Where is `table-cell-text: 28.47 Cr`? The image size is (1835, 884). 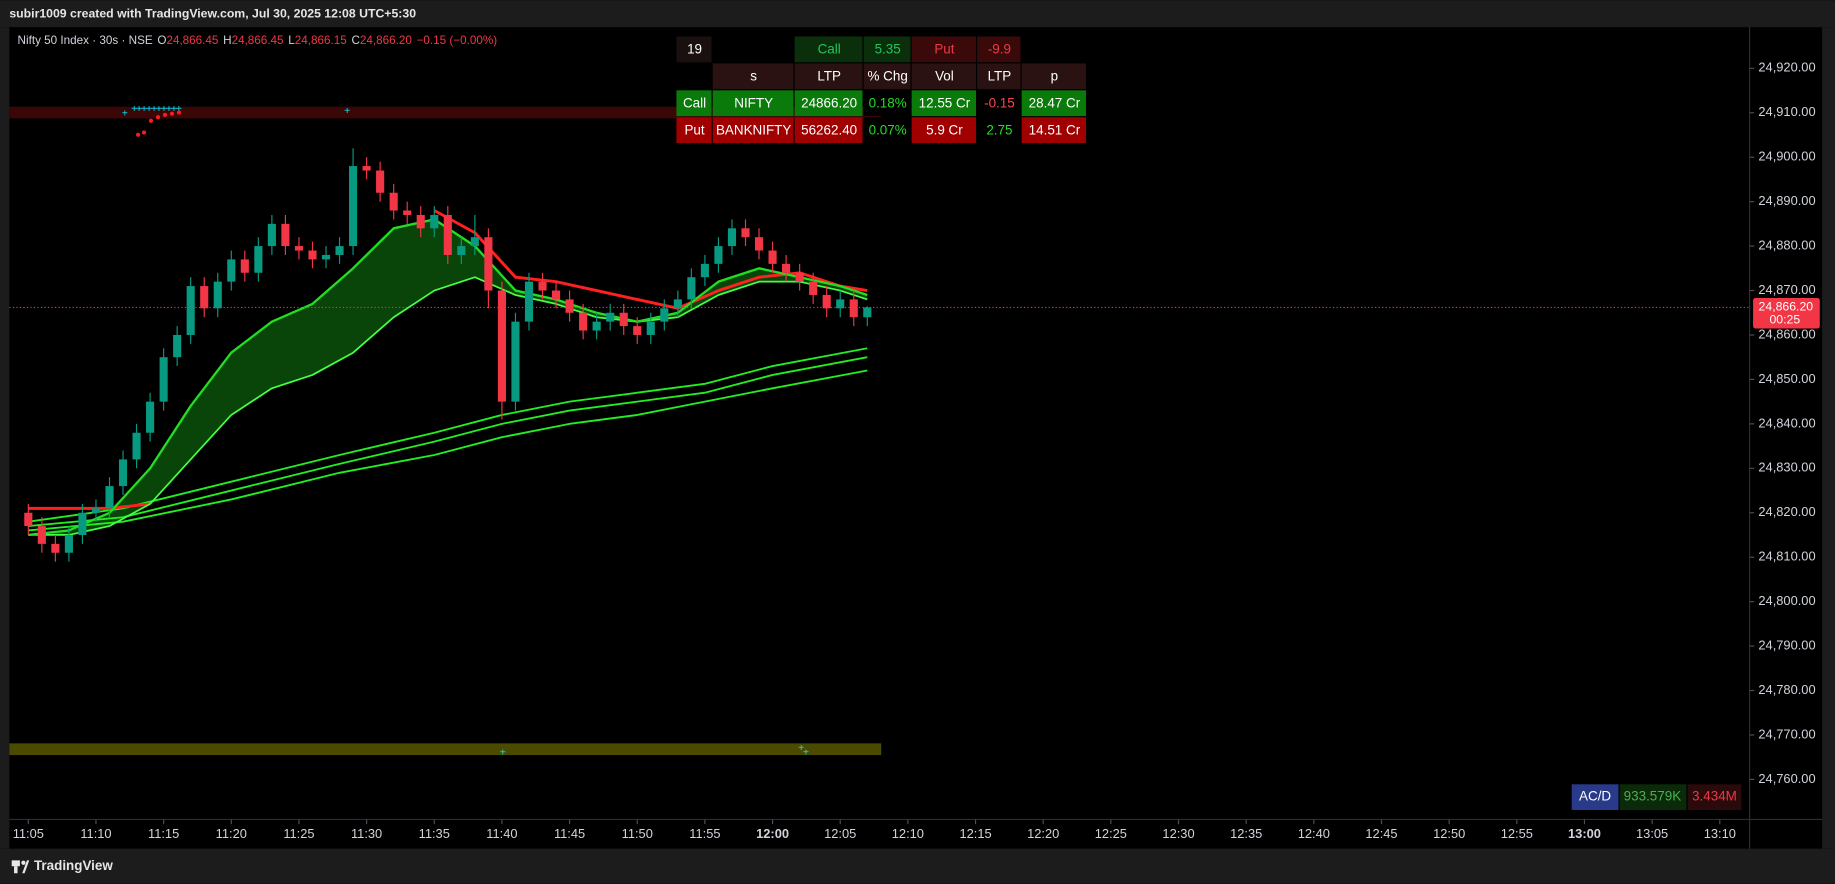
table-cell-text: 28.47 Cr is located at coordinates (1055, 102).